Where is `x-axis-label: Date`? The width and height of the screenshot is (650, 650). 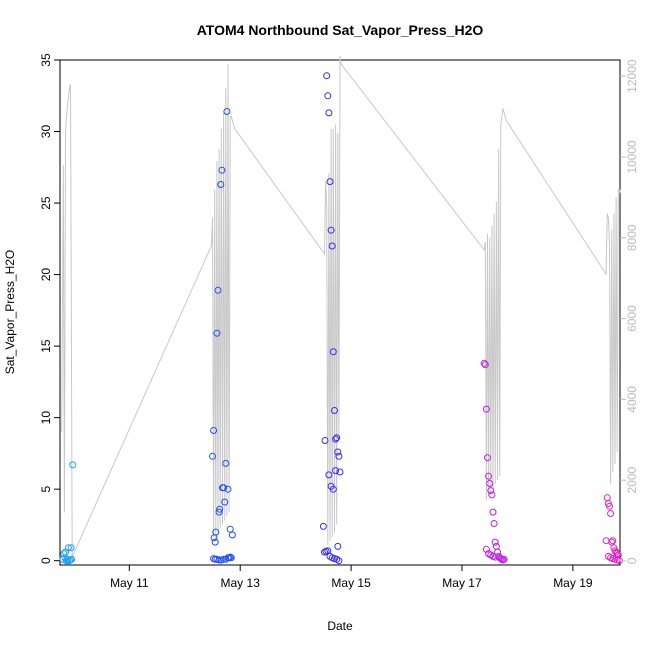
x-axis-label: Date is located at coordinates (340, 626).